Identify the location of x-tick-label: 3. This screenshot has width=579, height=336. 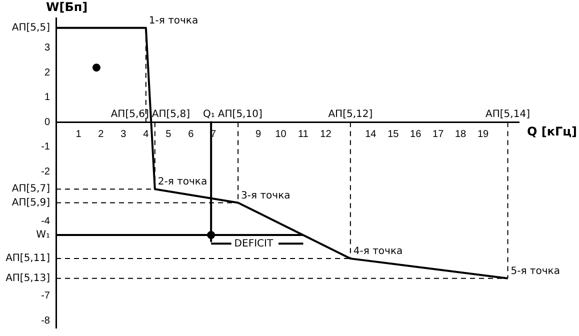
(123, 134).